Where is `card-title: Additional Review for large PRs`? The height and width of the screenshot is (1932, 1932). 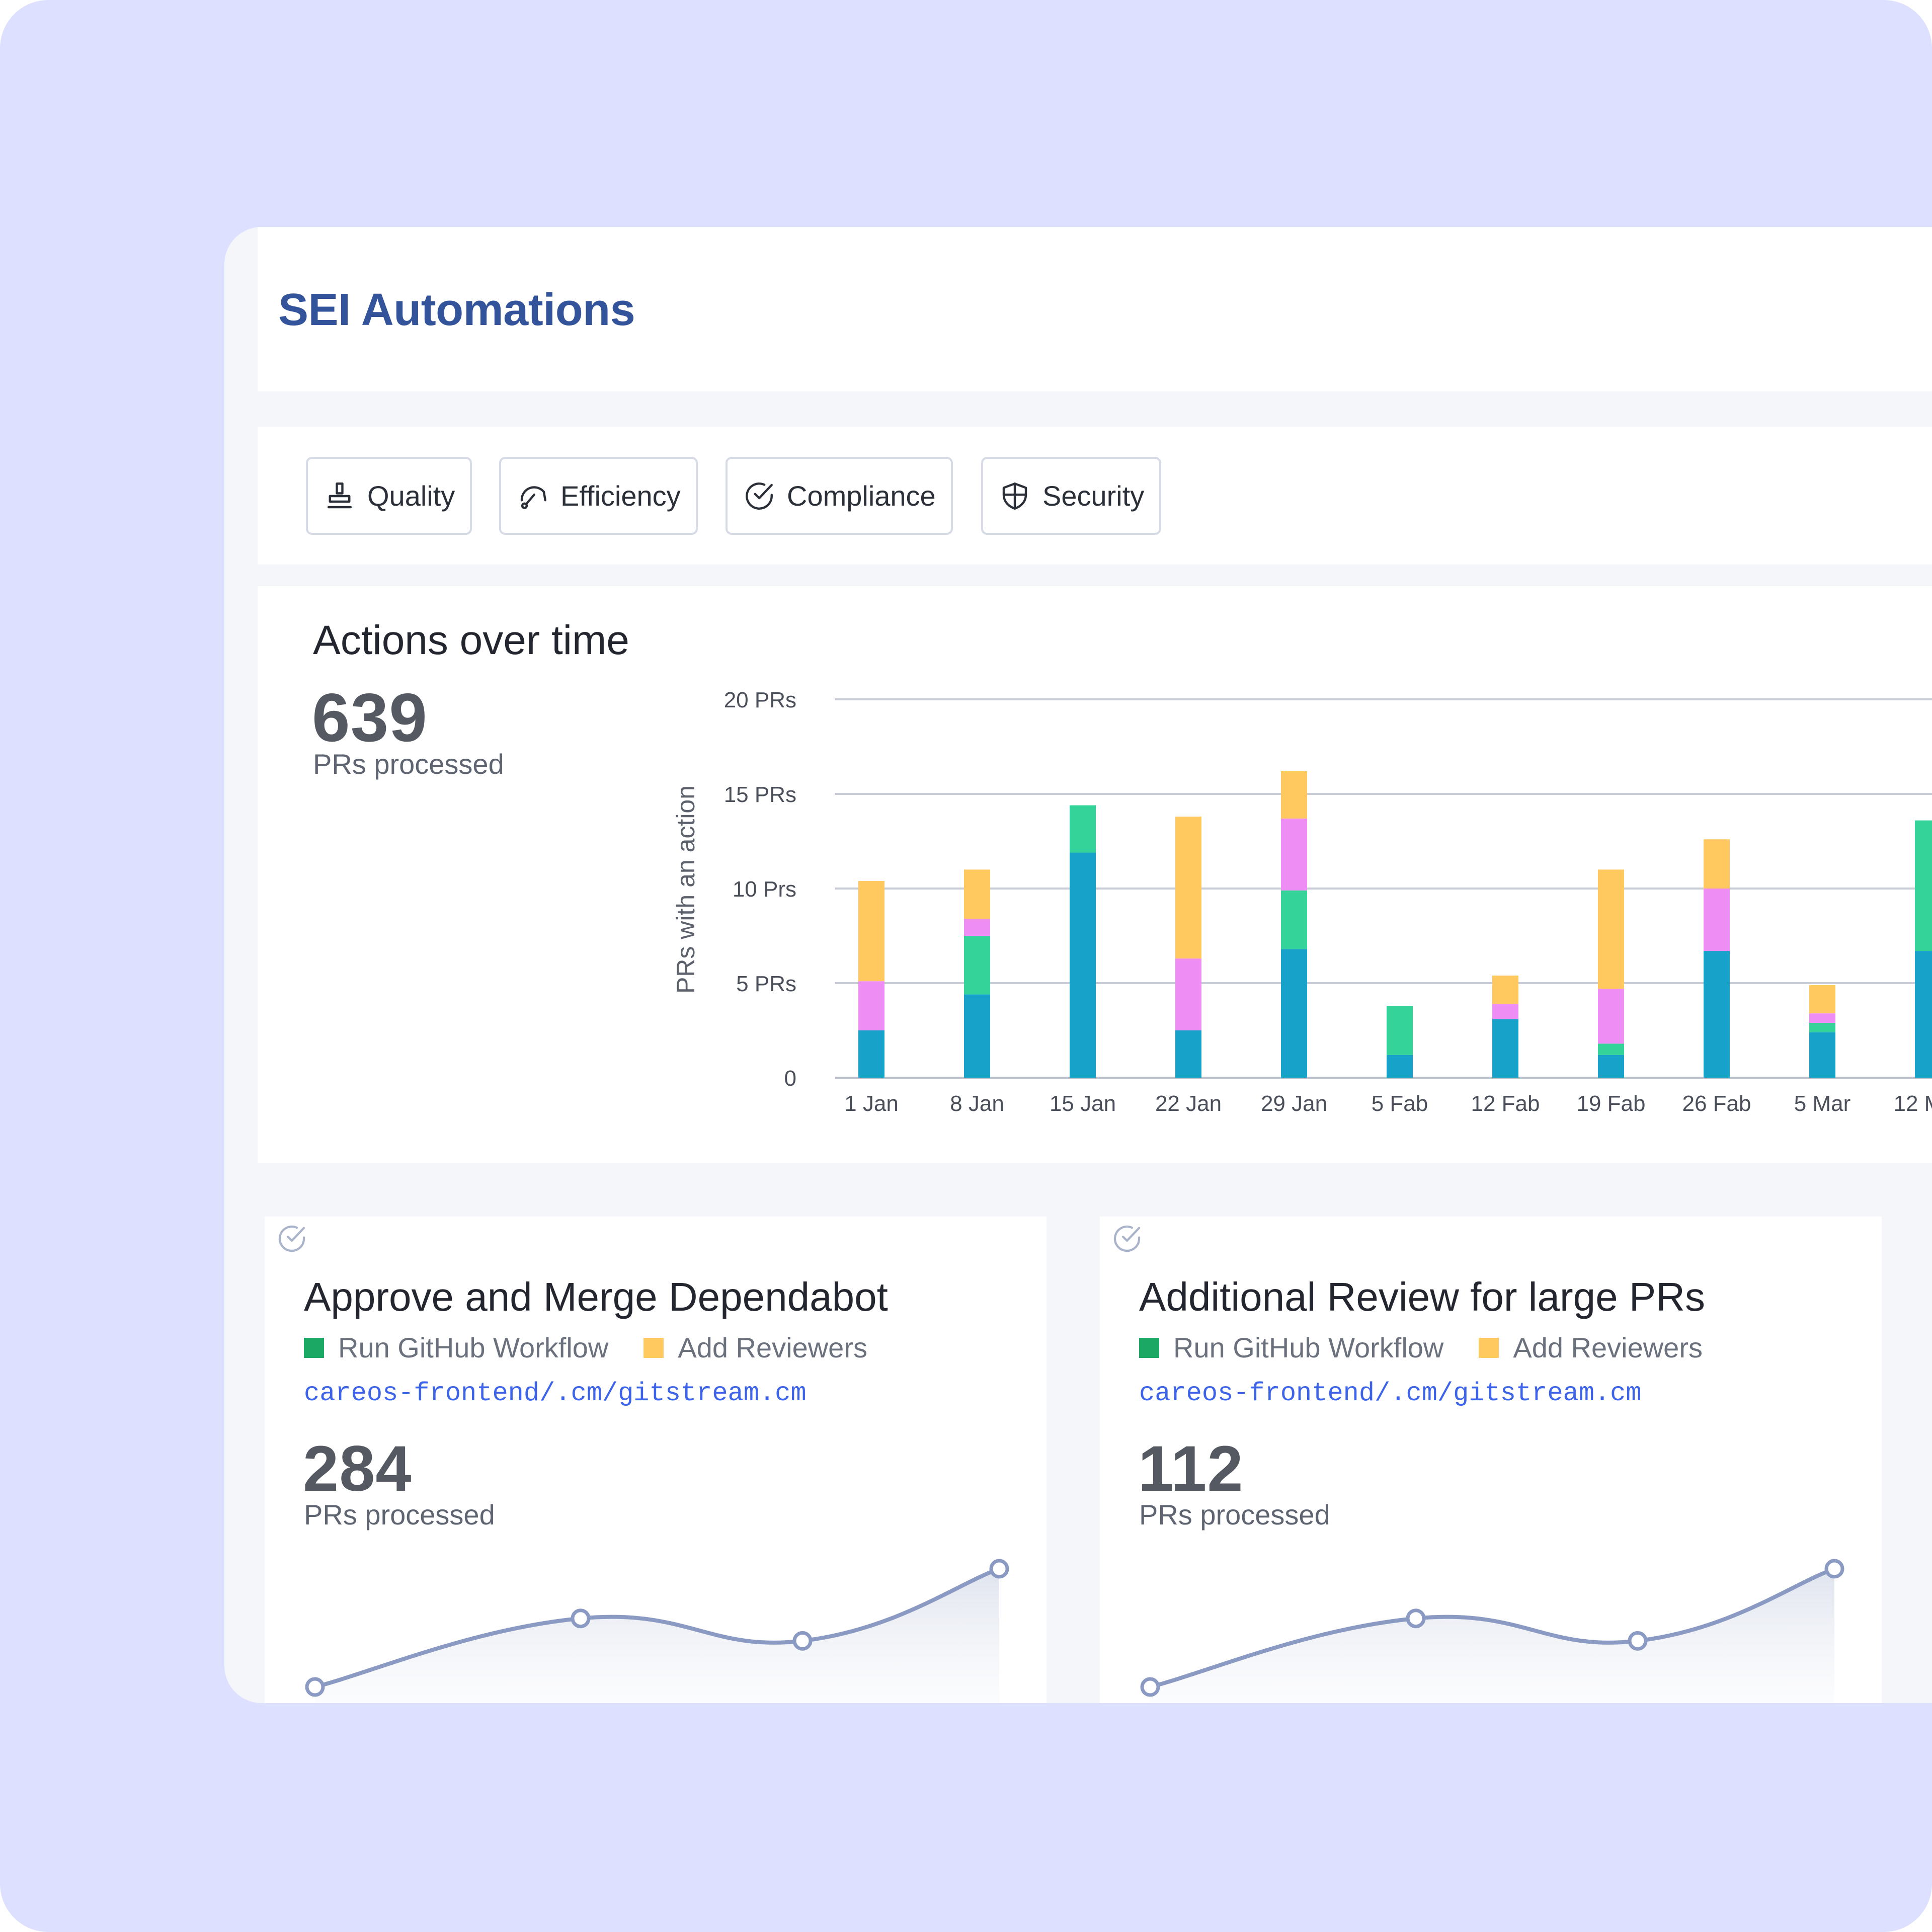
card-title: Additional Review for large PRs is located at coordinates (1422, 1297).